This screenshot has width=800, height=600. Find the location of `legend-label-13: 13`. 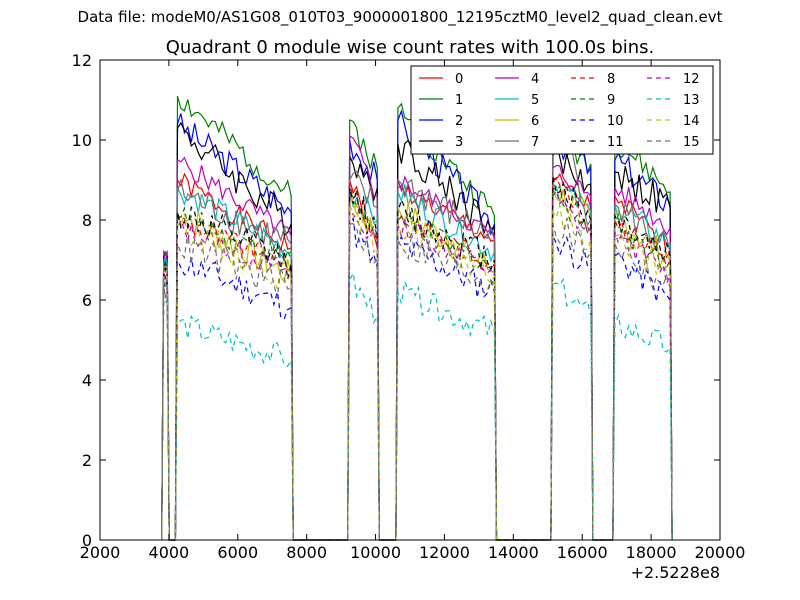

legend-label-13: 13 is located at coordinates (691, 100).